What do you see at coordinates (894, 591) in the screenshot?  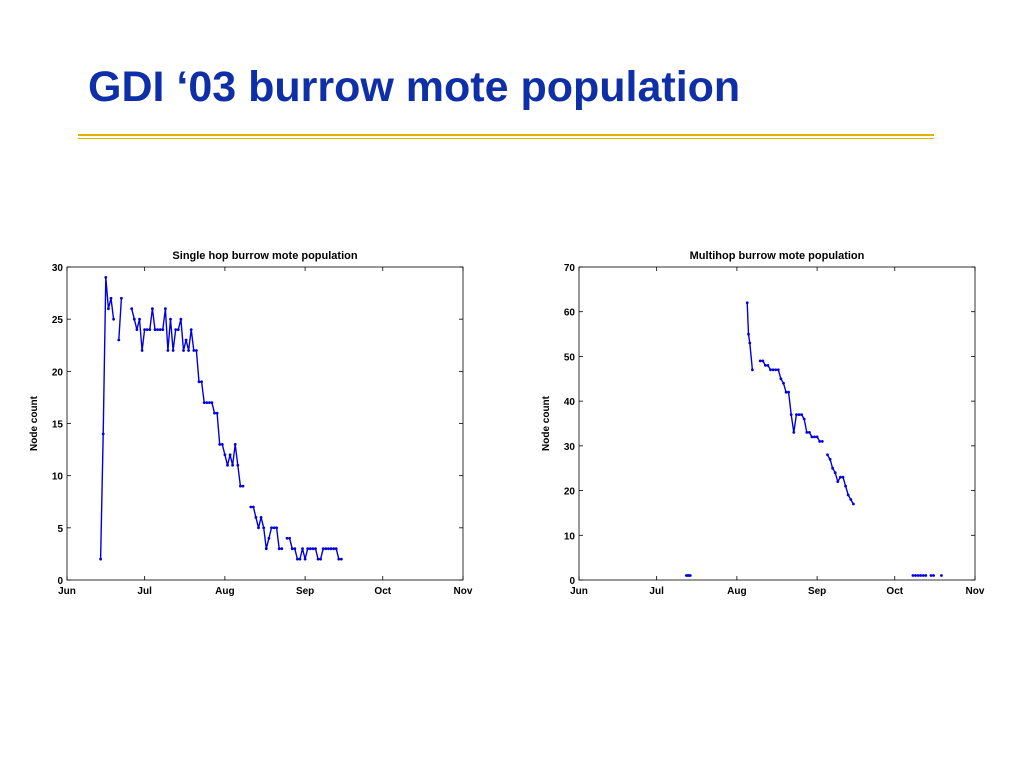 I see `x-tick-label: Oct` at bounding box center [894, 591].